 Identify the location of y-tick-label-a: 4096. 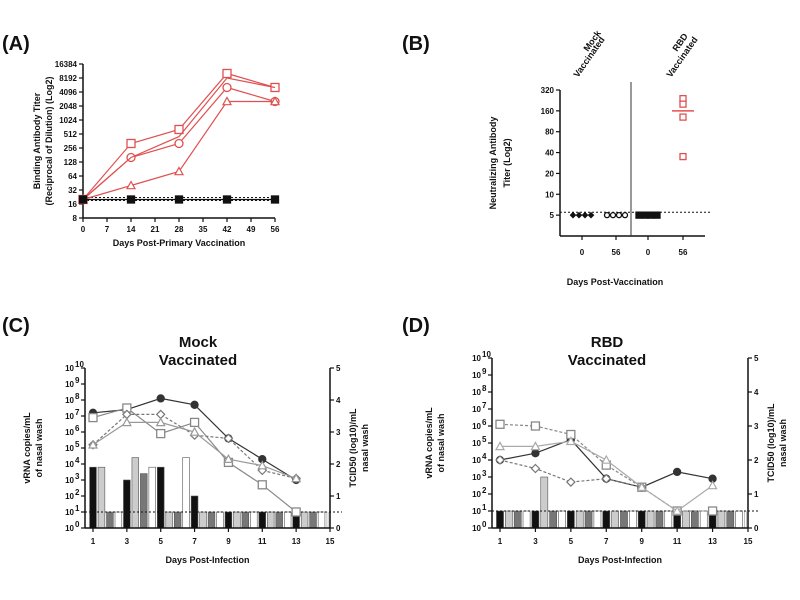
(68, 92).